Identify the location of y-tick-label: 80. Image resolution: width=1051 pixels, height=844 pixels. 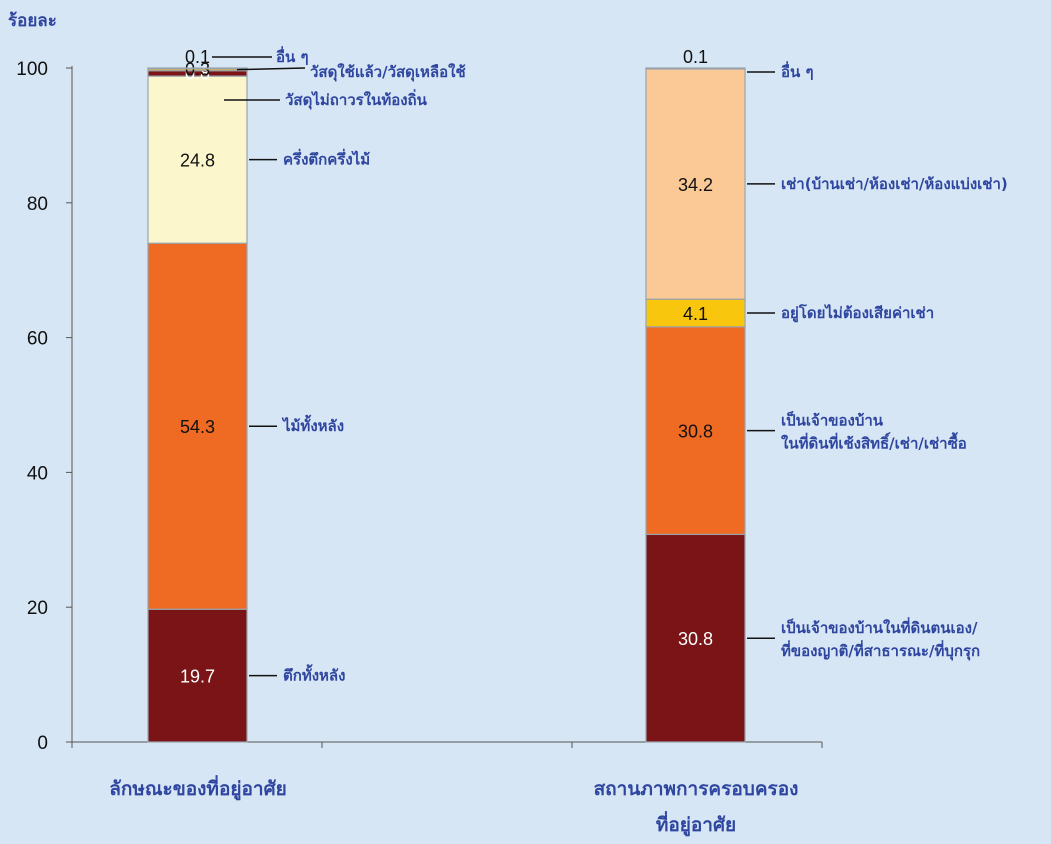
(37, 204).